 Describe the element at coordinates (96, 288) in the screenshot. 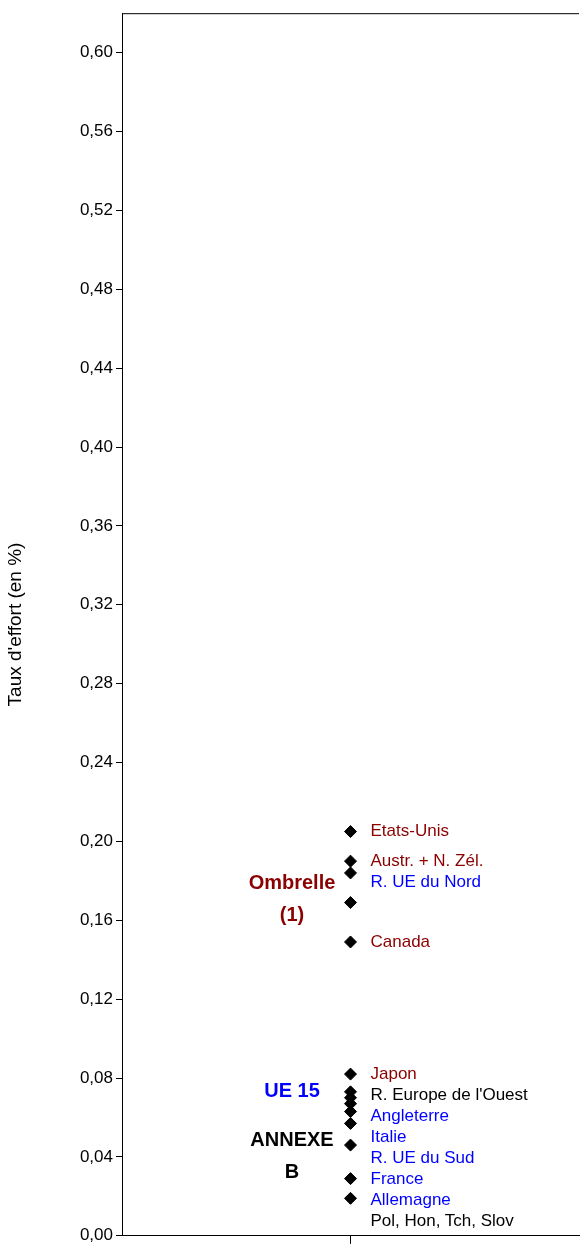

I see `y-tick-label: 0,48` at that location.